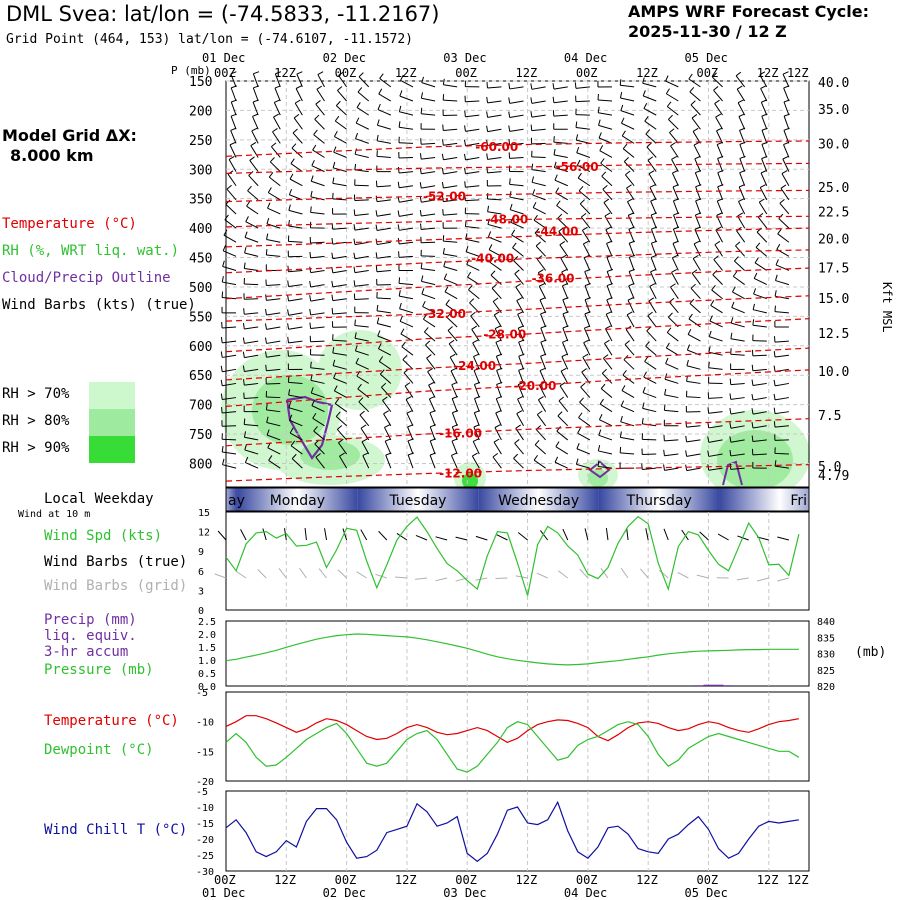 The image size is (900, 900). I want to click on legend-cloud: Cloud/Precip Outline, so click(86, 278).